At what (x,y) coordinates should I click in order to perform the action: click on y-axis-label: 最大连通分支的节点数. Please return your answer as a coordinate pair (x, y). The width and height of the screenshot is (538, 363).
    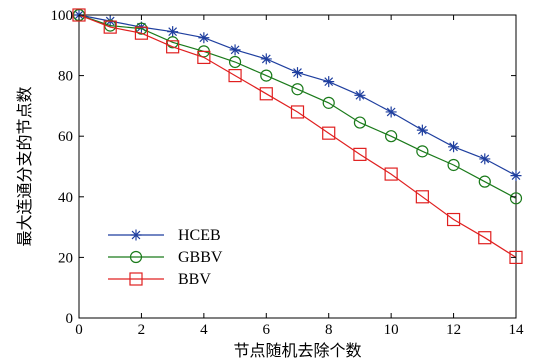
    Looking at the image, I should click on (24, 166).